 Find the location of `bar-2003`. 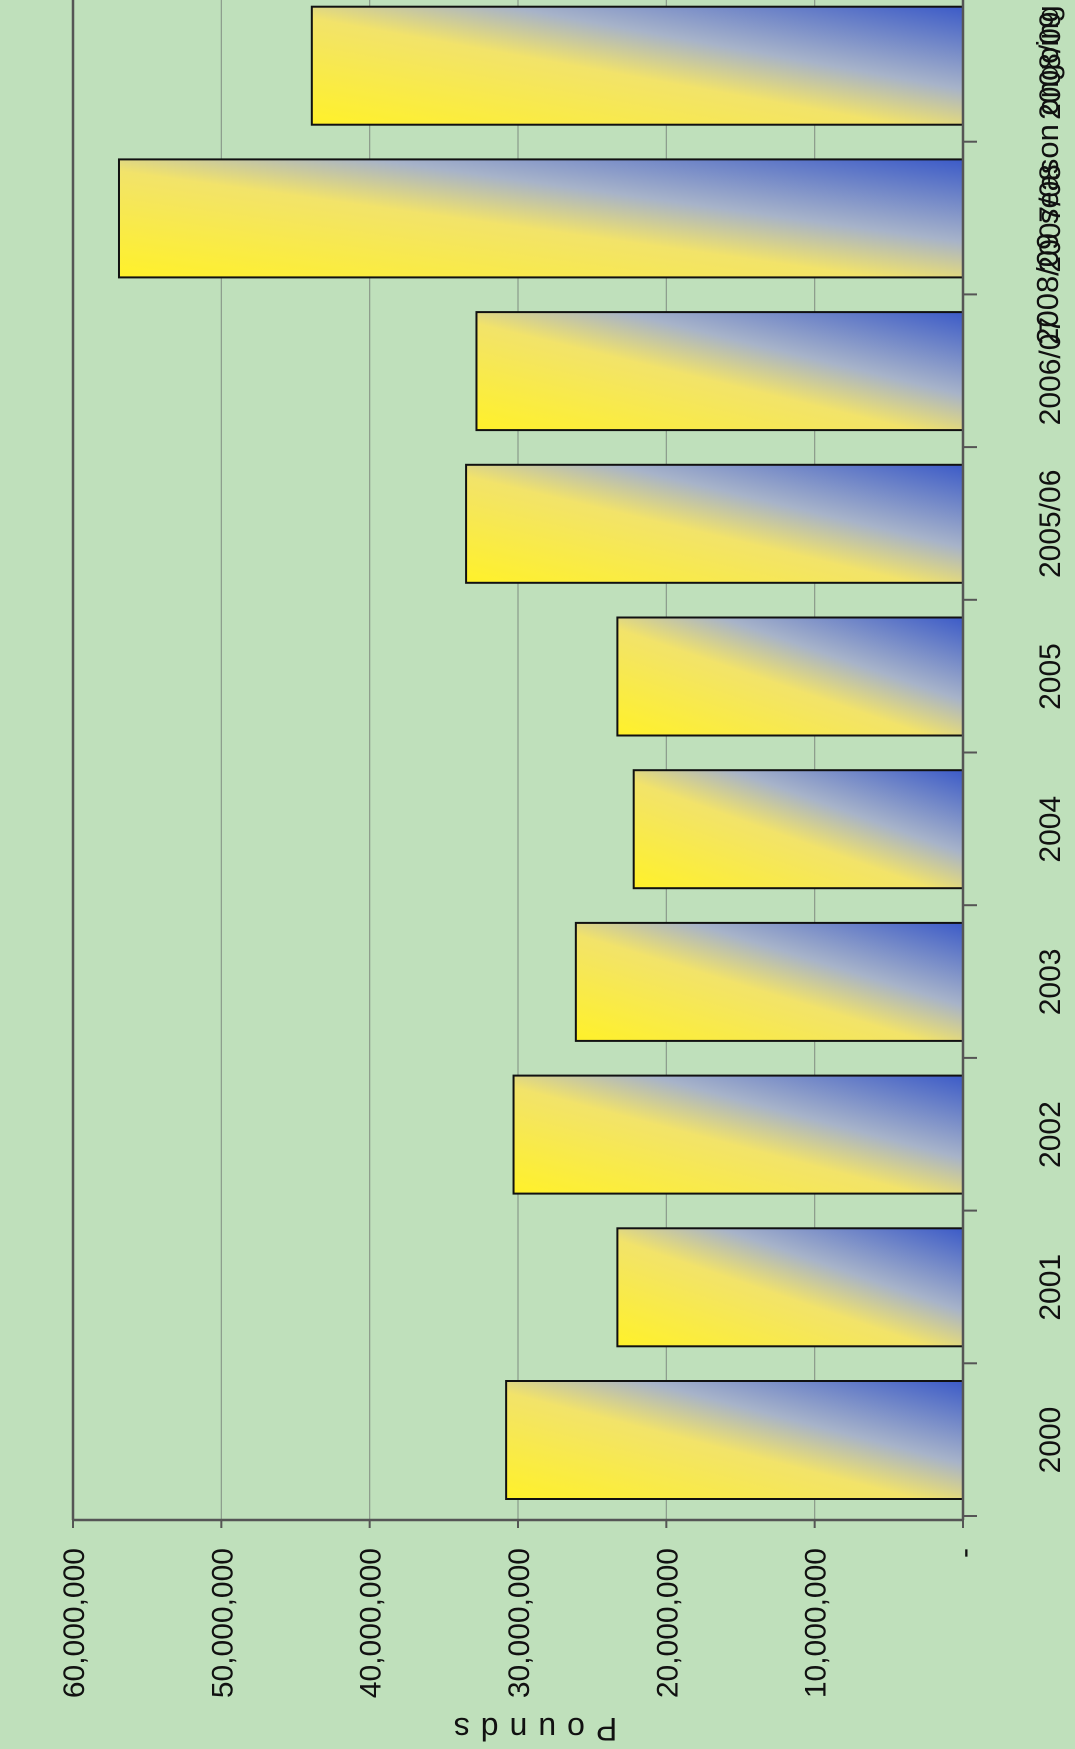

bar-2003 is located at coordinates (769, 981).